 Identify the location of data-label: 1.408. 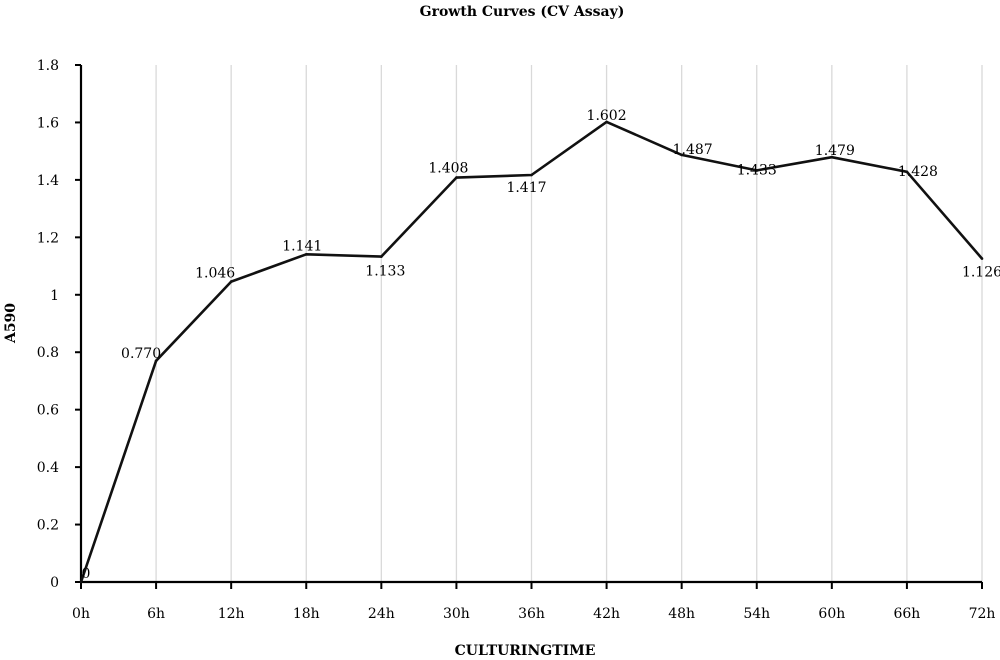
(448, 169).